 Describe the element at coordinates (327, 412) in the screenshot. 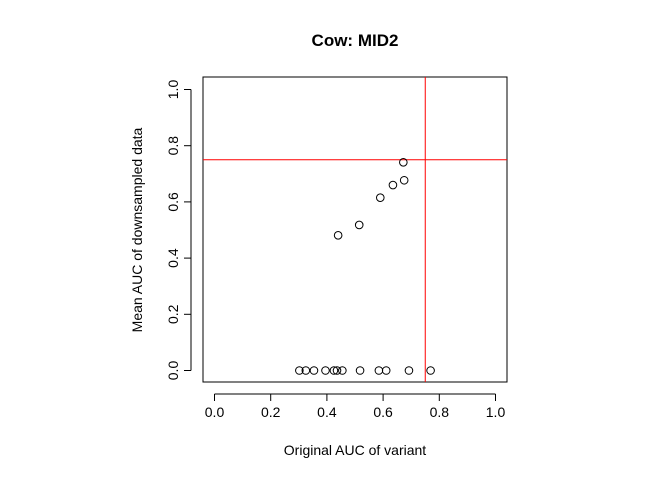

I see `x-tick-label: 0.4` at that location.